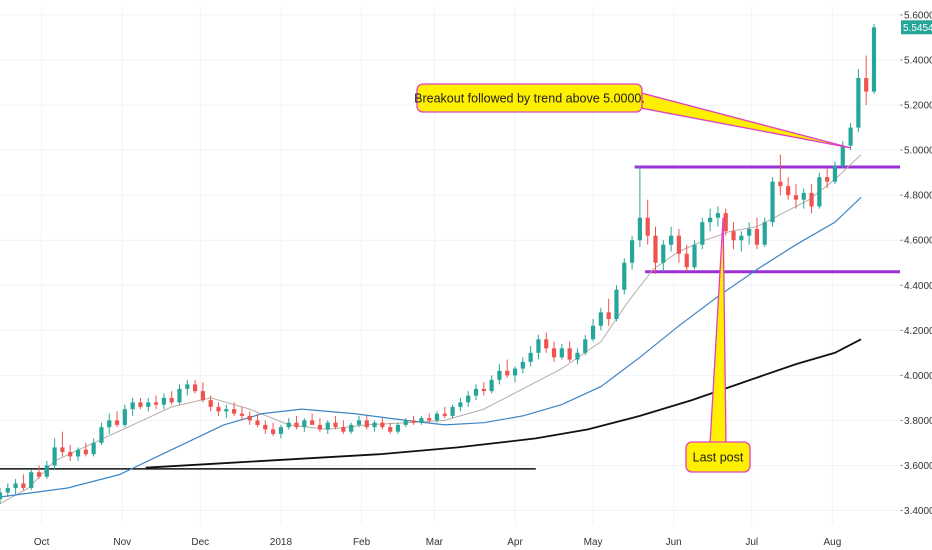 This screenshot has height=550, width=932. I want to click on breakout-callout, so click(529, 98).